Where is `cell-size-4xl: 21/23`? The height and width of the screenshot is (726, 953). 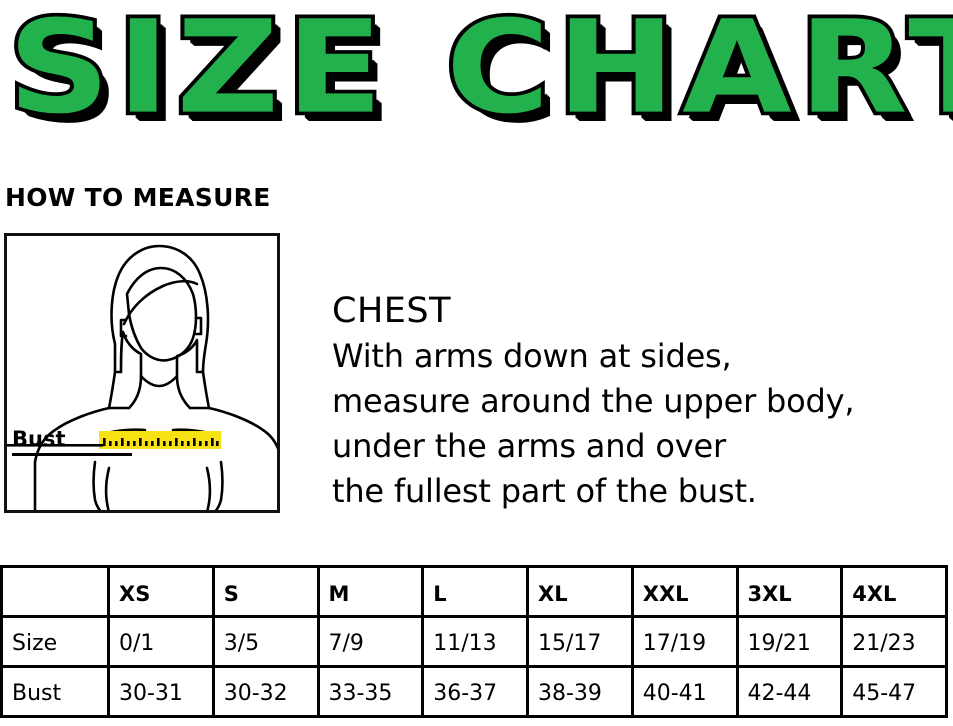 cell-size-4xl: 21/23 is located at coordinates (894, 641).